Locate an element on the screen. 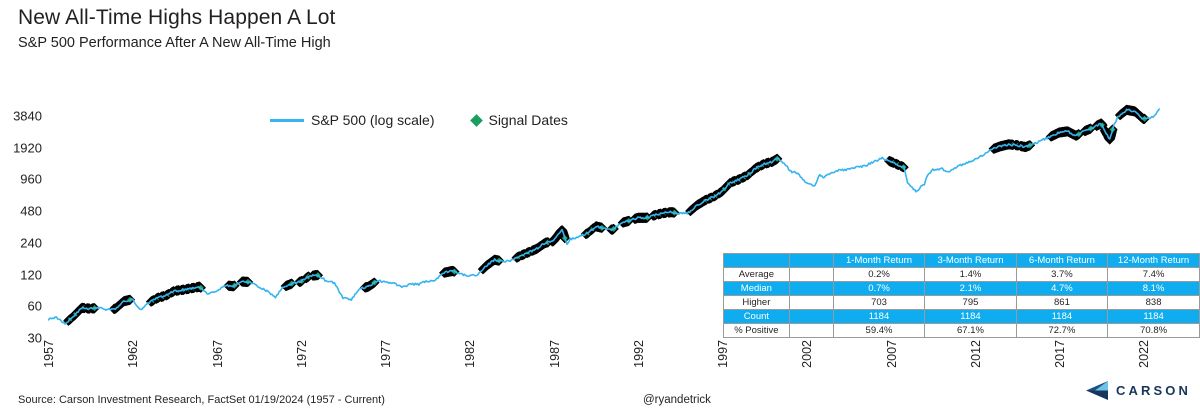 The height and width of the screenshot is (416, 1200). x-axis-tick-1957: 1957 is located at coordinates (49, 354).